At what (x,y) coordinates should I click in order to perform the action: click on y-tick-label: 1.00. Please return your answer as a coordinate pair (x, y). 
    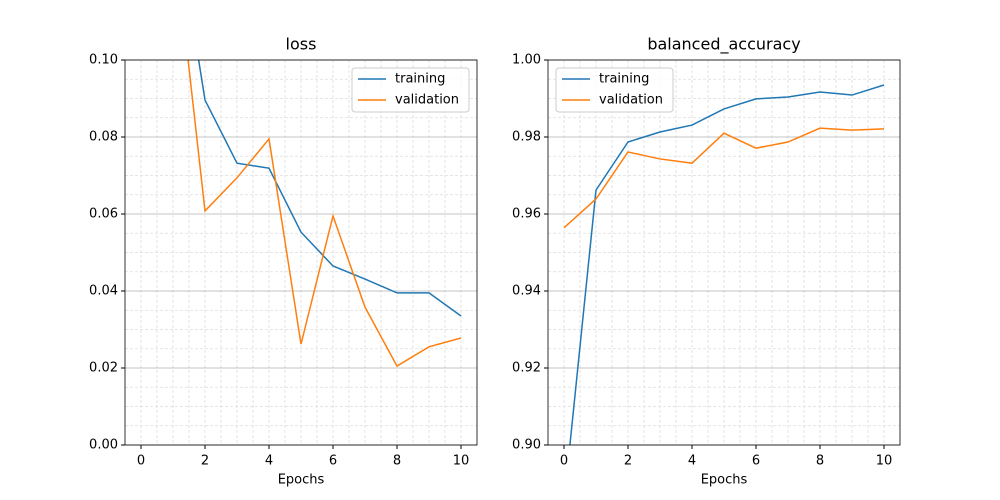
    Looking at the image, I should click on (526, 60).